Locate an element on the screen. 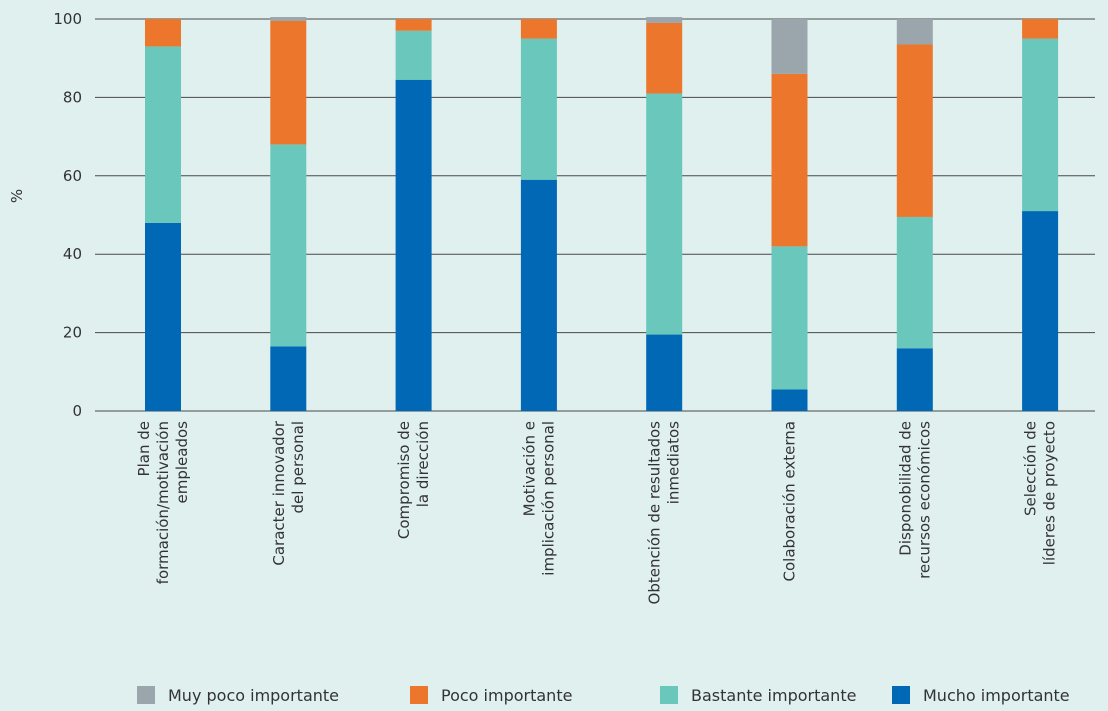  x-category-label: recursos económicos is located at coordinates (924, 500).